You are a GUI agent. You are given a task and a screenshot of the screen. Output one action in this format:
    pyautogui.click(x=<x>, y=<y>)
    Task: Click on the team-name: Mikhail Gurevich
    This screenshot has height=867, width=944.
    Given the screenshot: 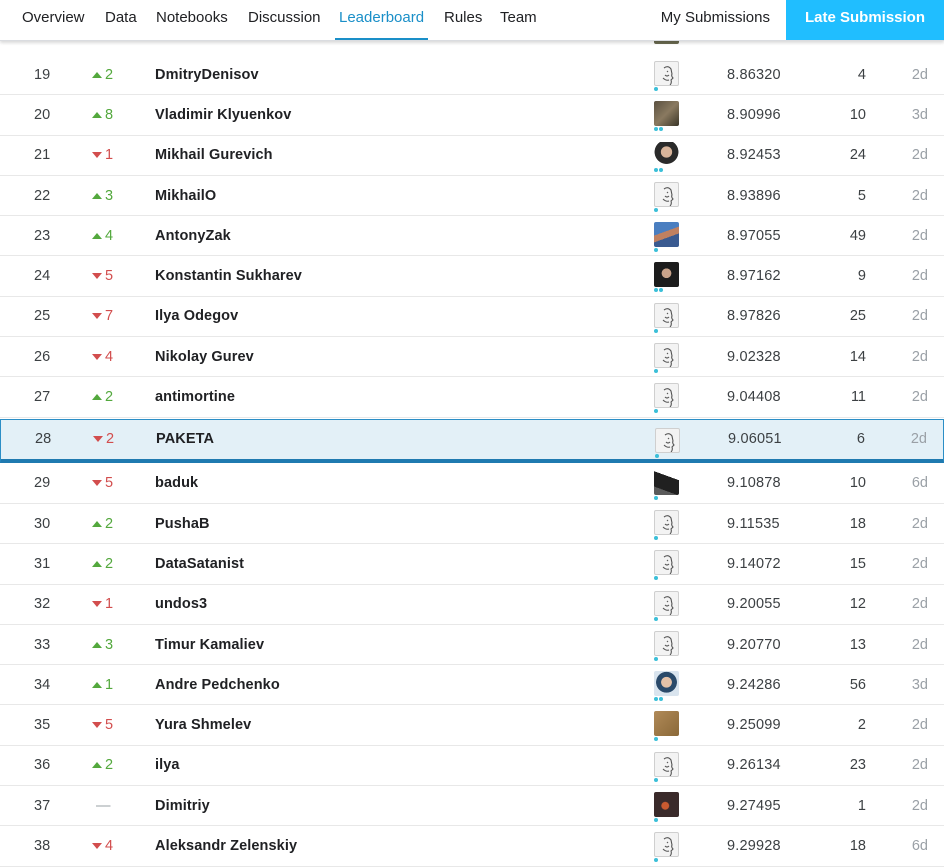 What is the action you would take?
    pyautogui.click(x=214, y=155)
    